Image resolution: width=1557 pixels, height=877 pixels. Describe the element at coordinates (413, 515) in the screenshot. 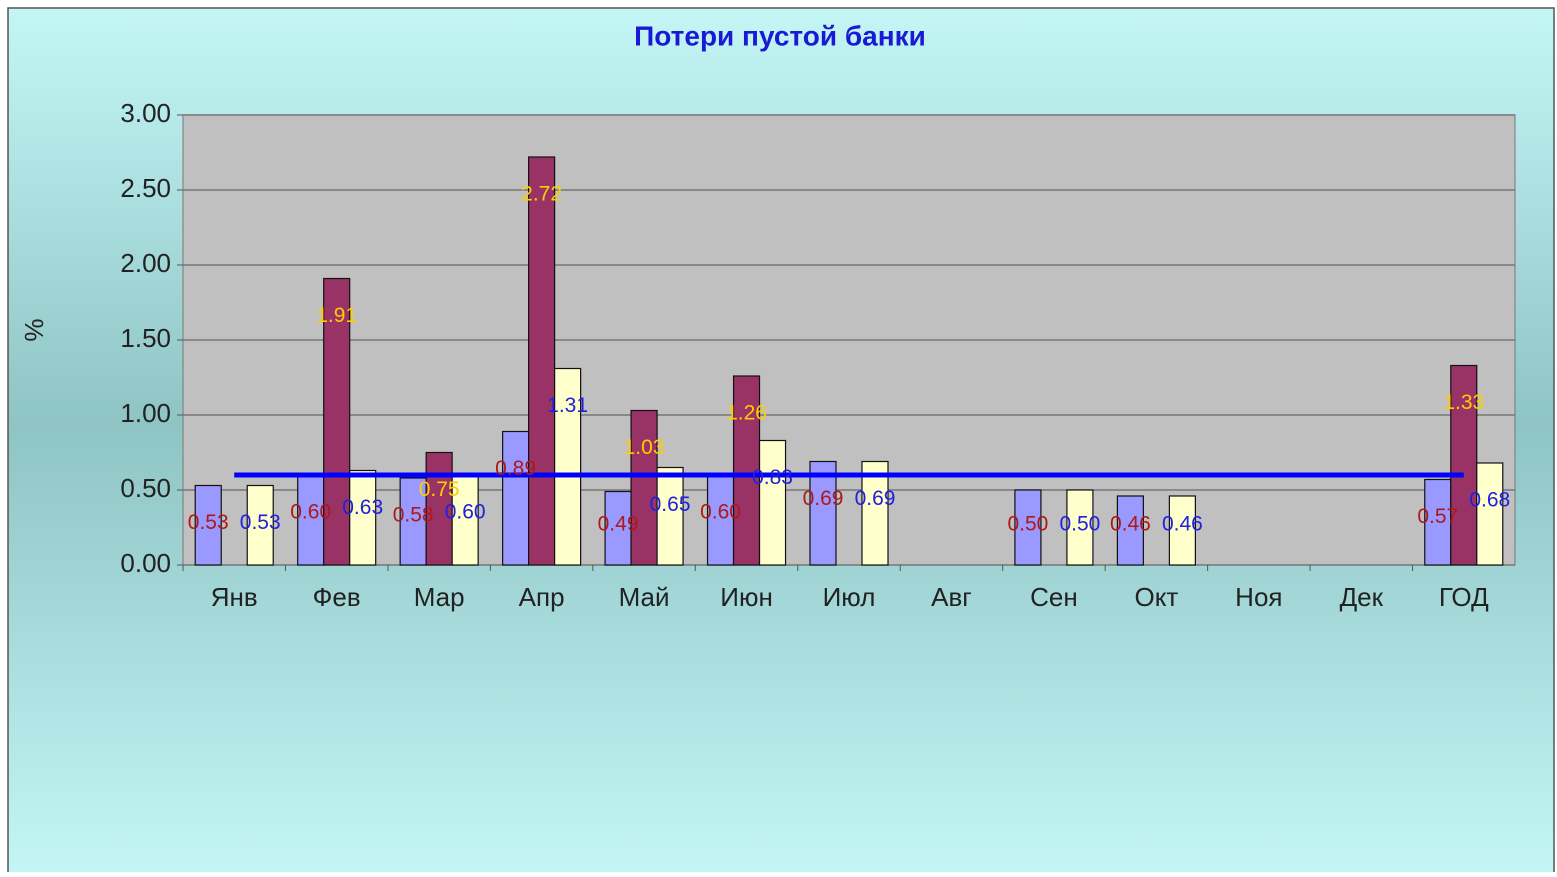

I see `data-label: 0.58` at that location.